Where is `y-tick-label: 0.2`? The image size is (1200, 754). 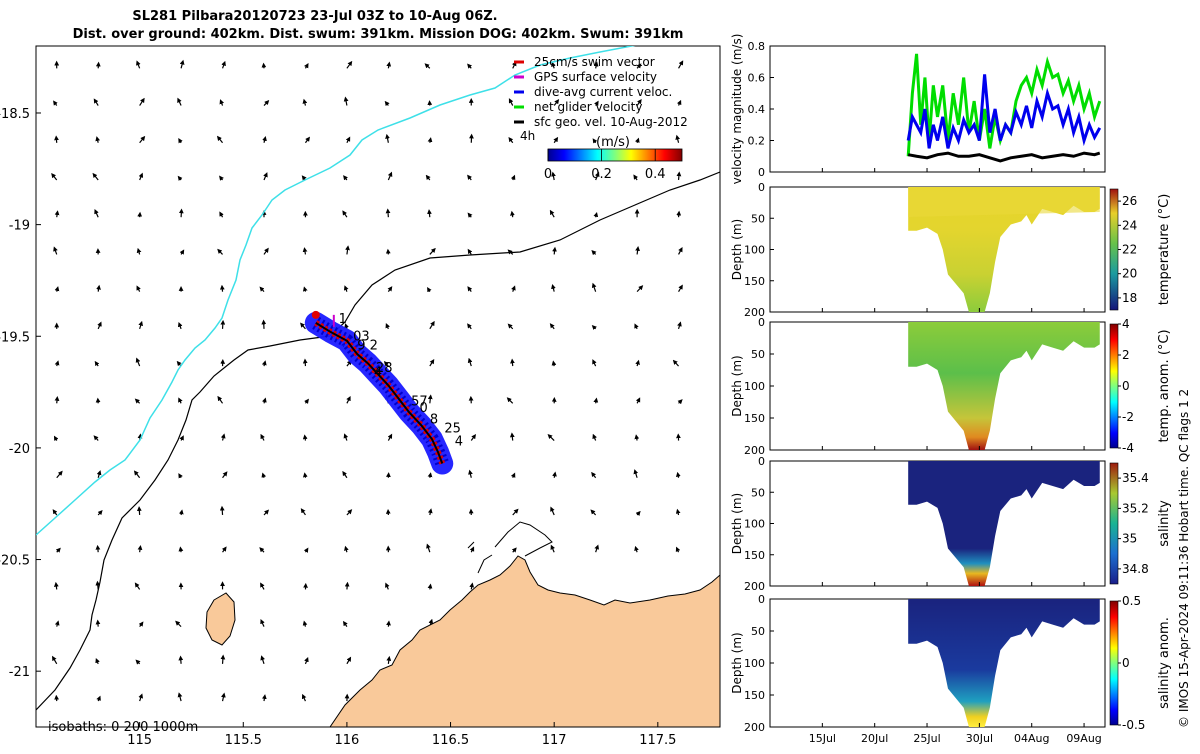
y-tick-label: 0.2 is located at coordinates (757, 141).